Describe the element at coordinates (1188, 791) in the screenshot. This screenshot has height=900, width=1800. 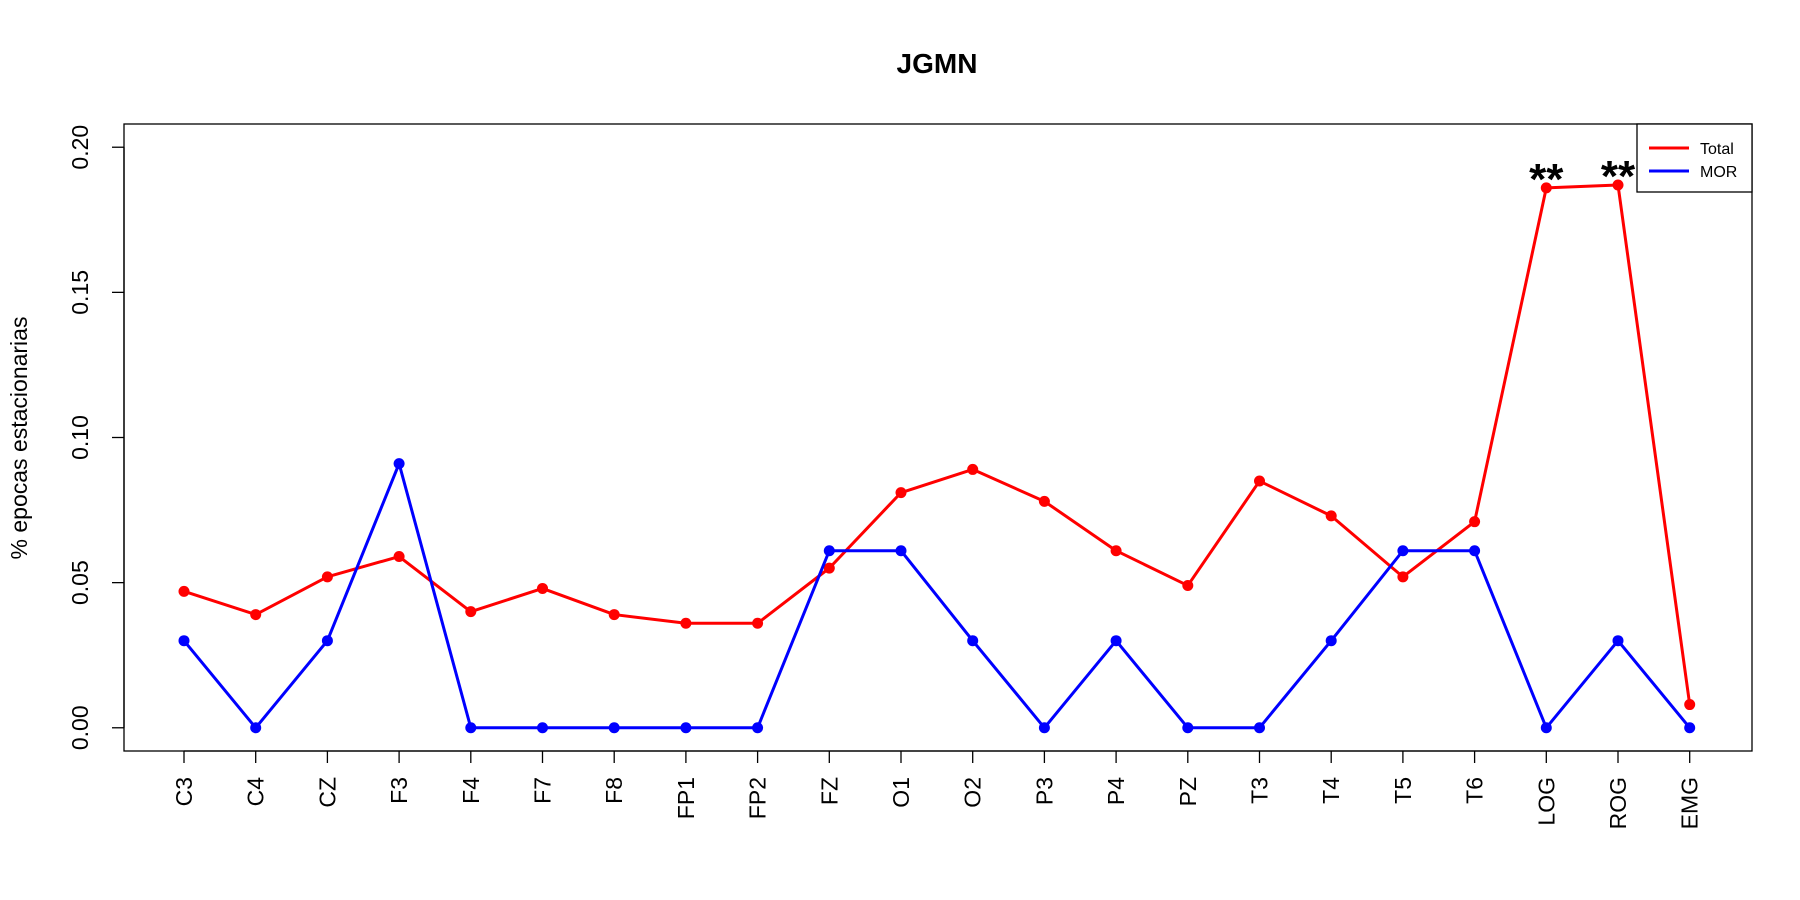
I see `x-tick-label: PZ` at that location.